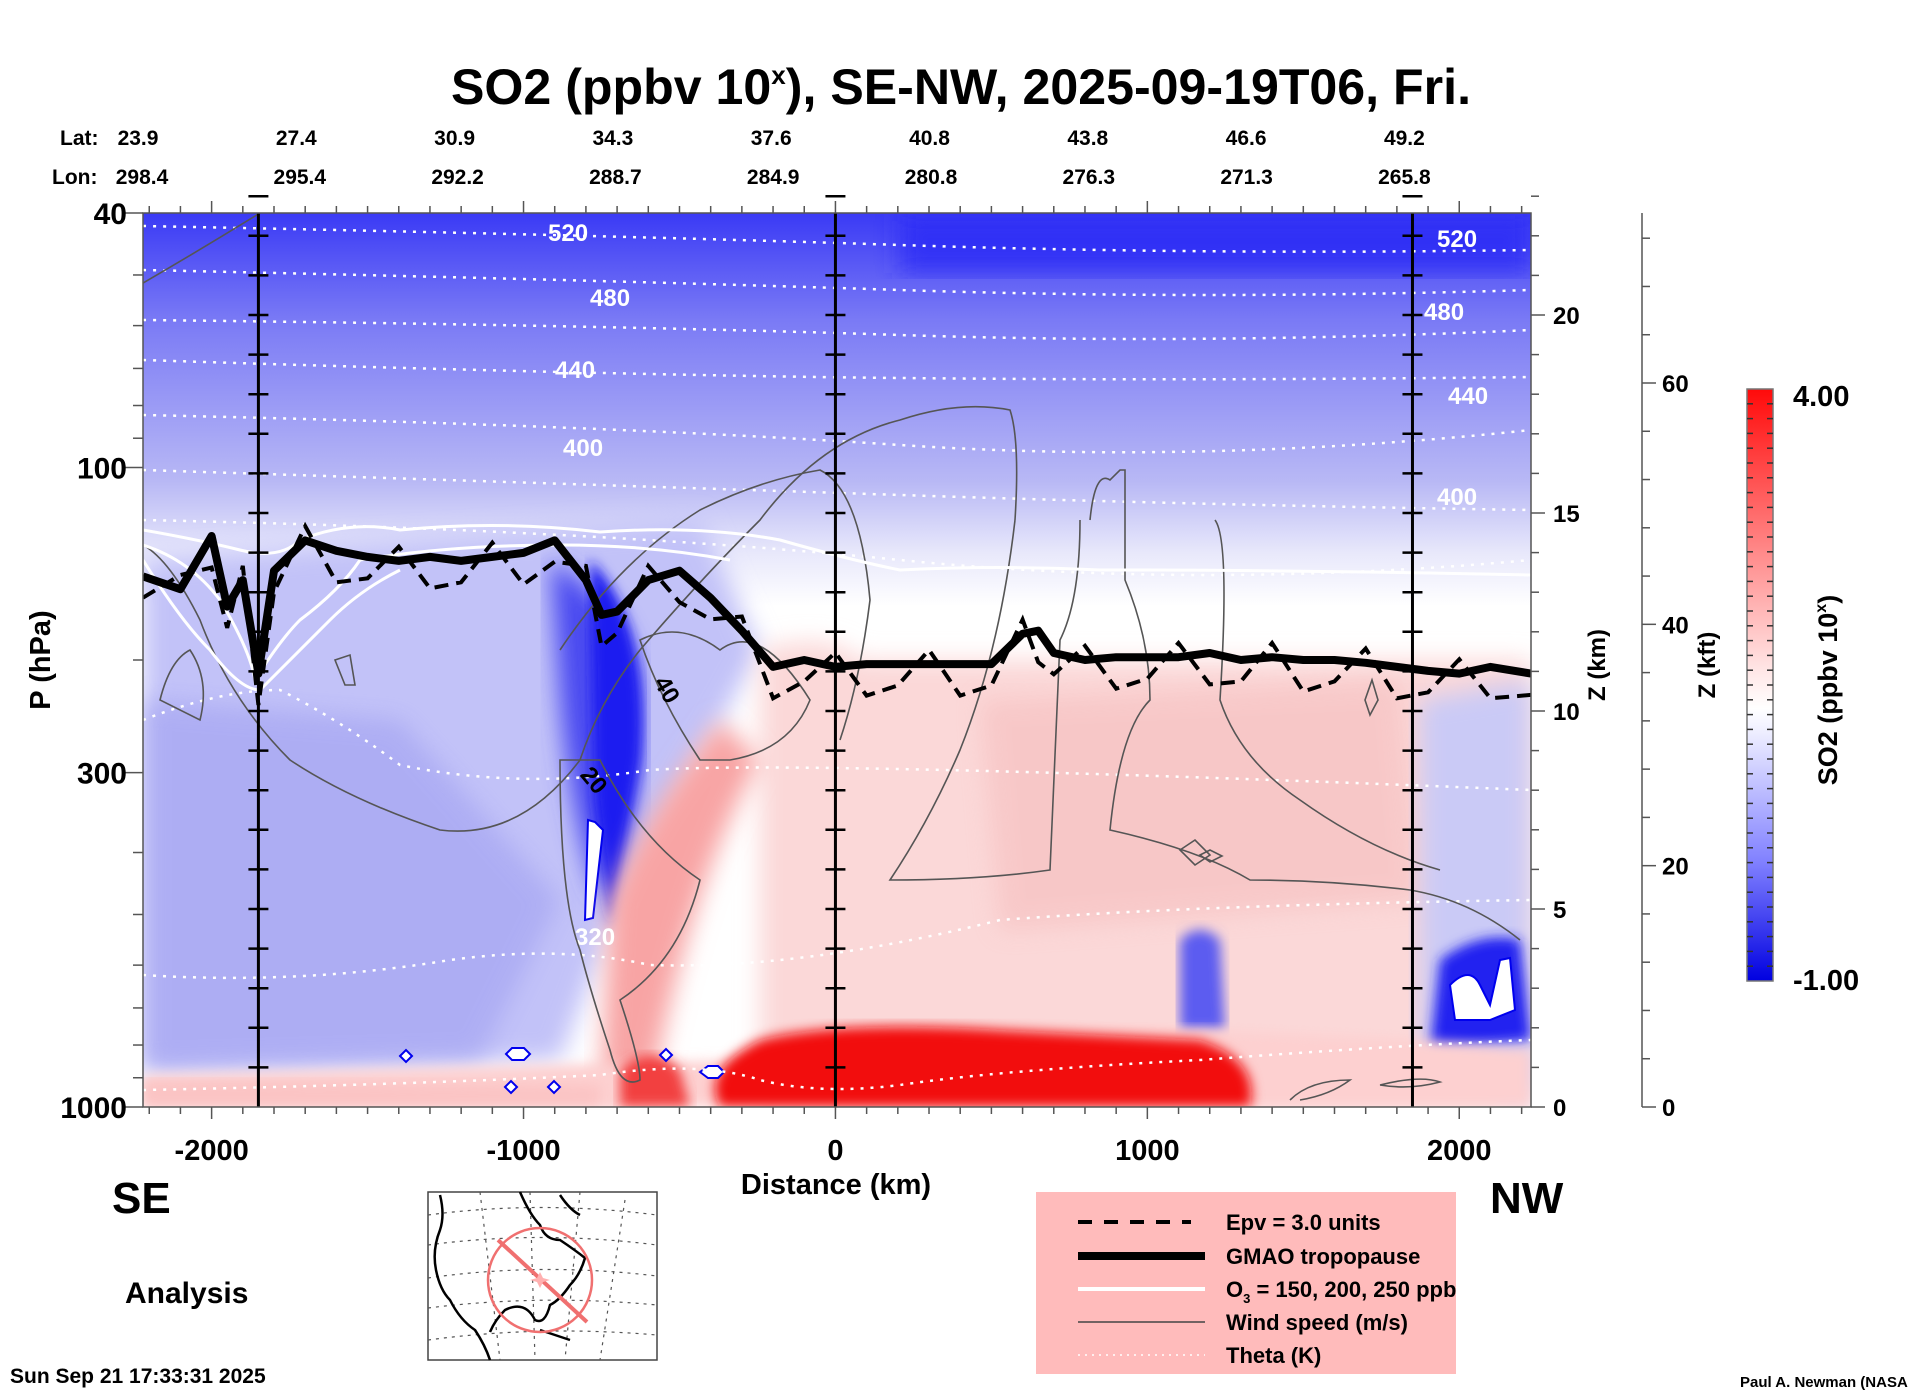 The width and height of the screenshot is (1926, 1394). What do you see at coordinates (300, 177) in the screenshot?
I see `lon-value: 295.4` at bounding box center [300, 177].